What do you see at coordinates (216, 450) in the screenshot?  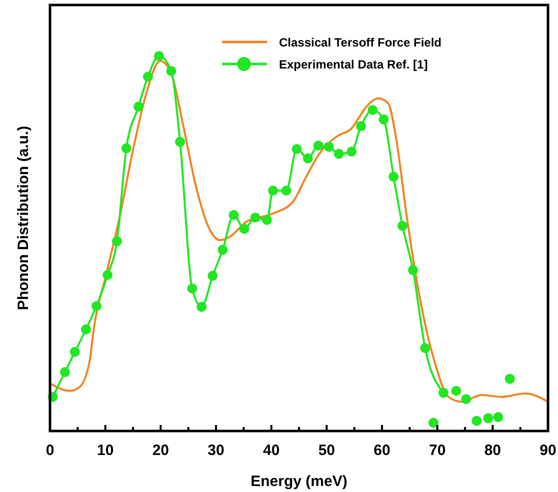 I see `x-tick-label: 30` at bounding box center [216, 450].